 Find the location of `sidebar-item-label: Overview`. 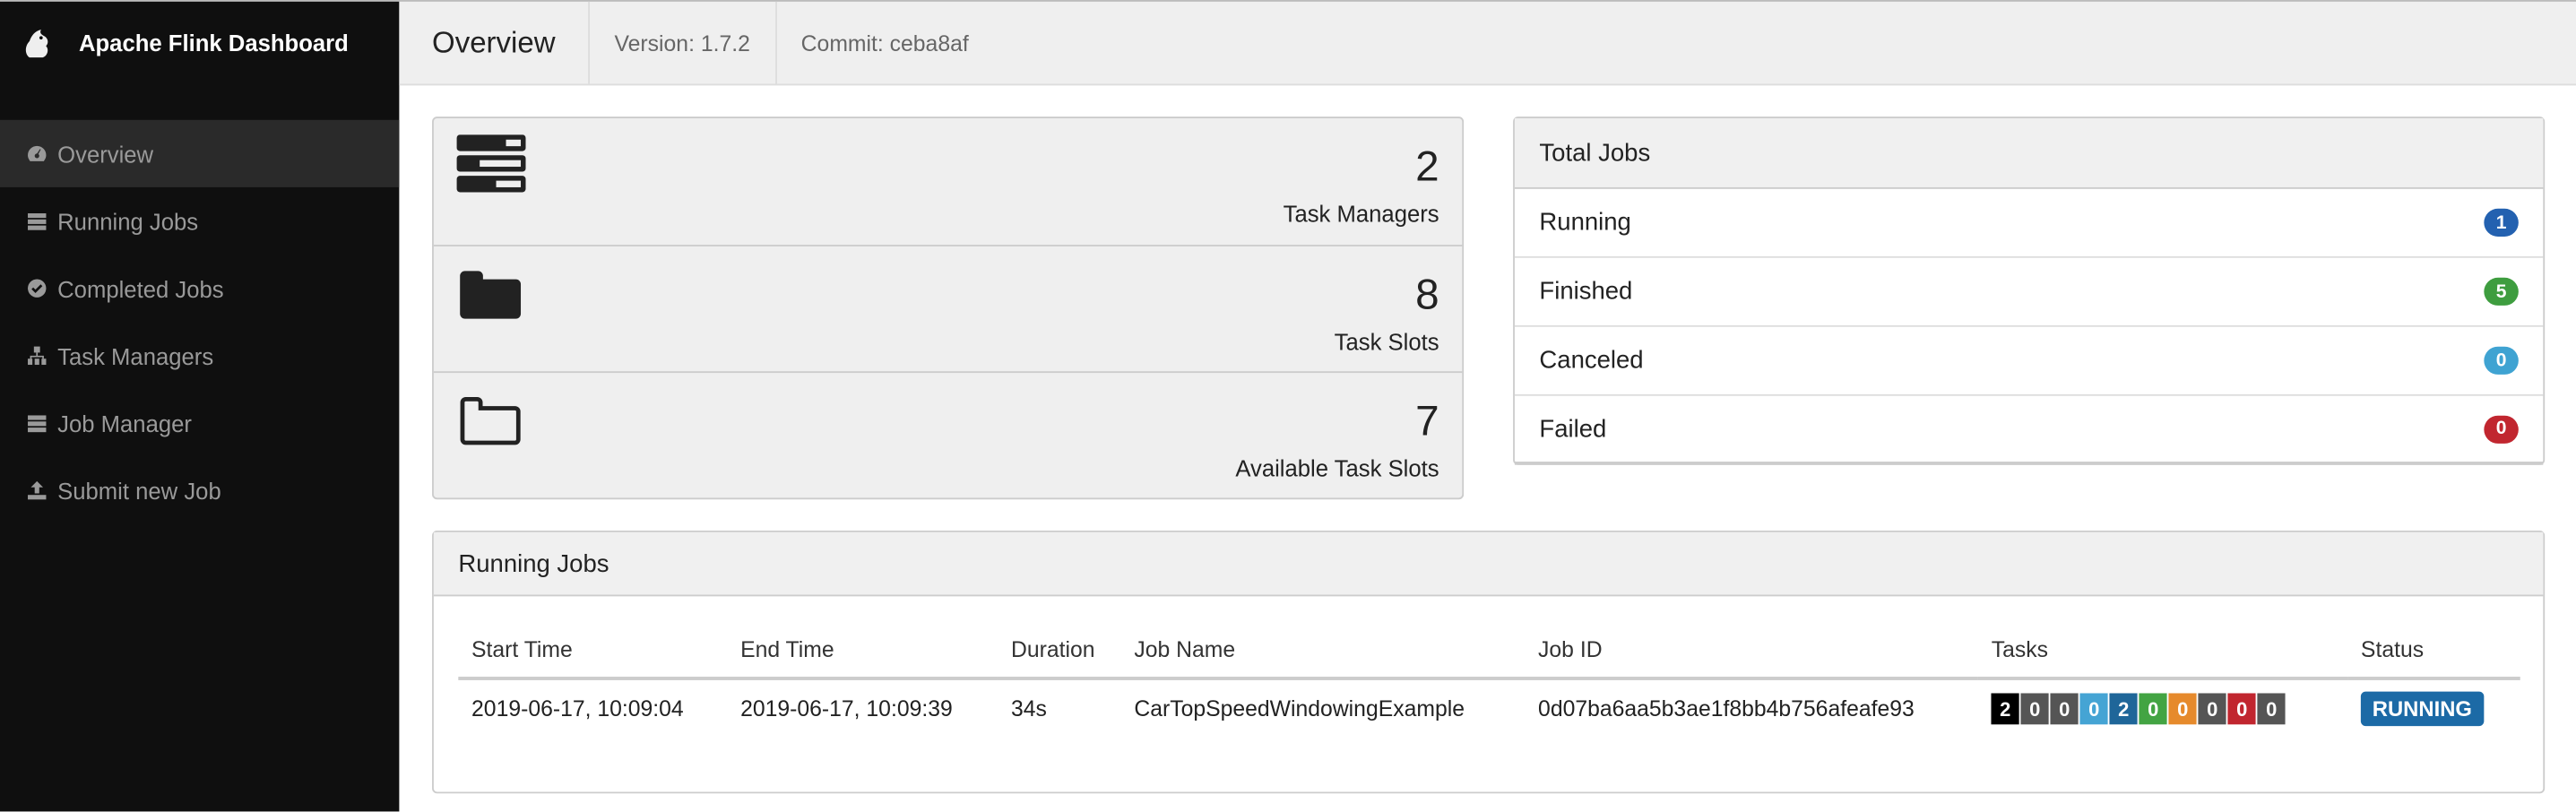

sidebar-item-label: Overview is located at coordinates (105, 154).